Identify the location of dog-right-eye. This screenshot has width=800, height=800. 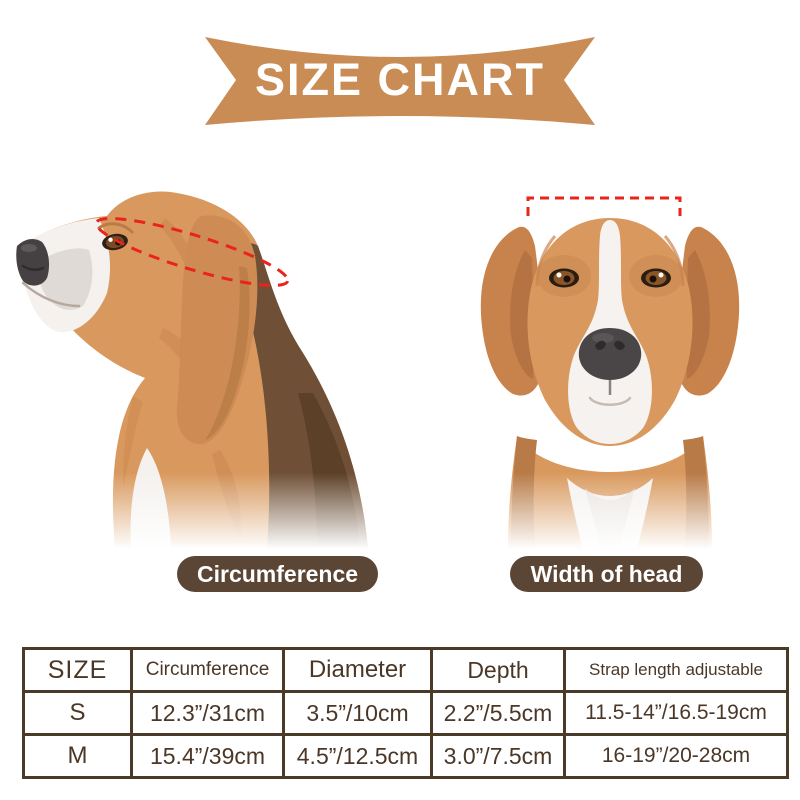
(656, 278).